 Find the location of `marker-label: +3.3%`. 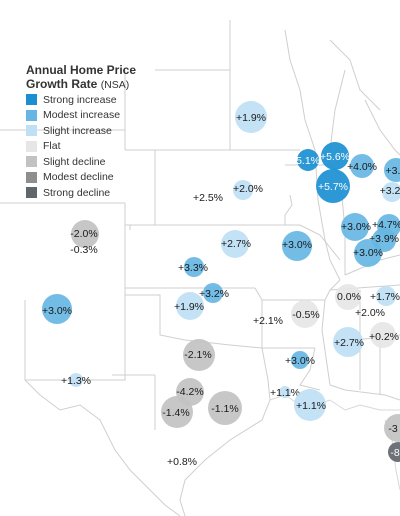

marker-label: +3.3% is located at coordinates (193, 268).